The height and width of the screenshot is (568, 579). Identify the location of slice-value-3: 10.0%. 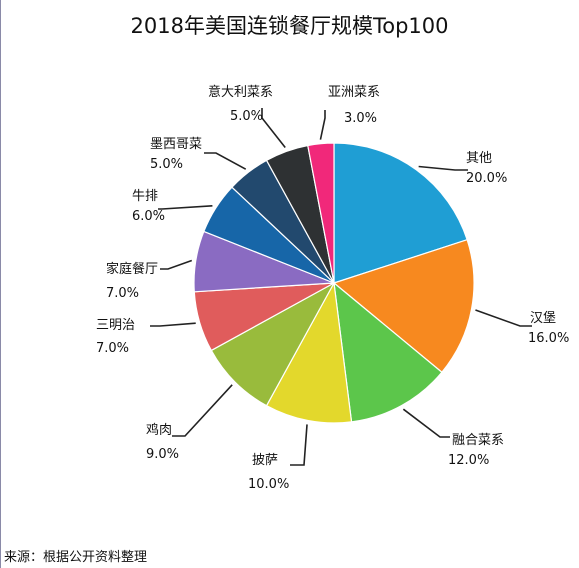
(268, 484).